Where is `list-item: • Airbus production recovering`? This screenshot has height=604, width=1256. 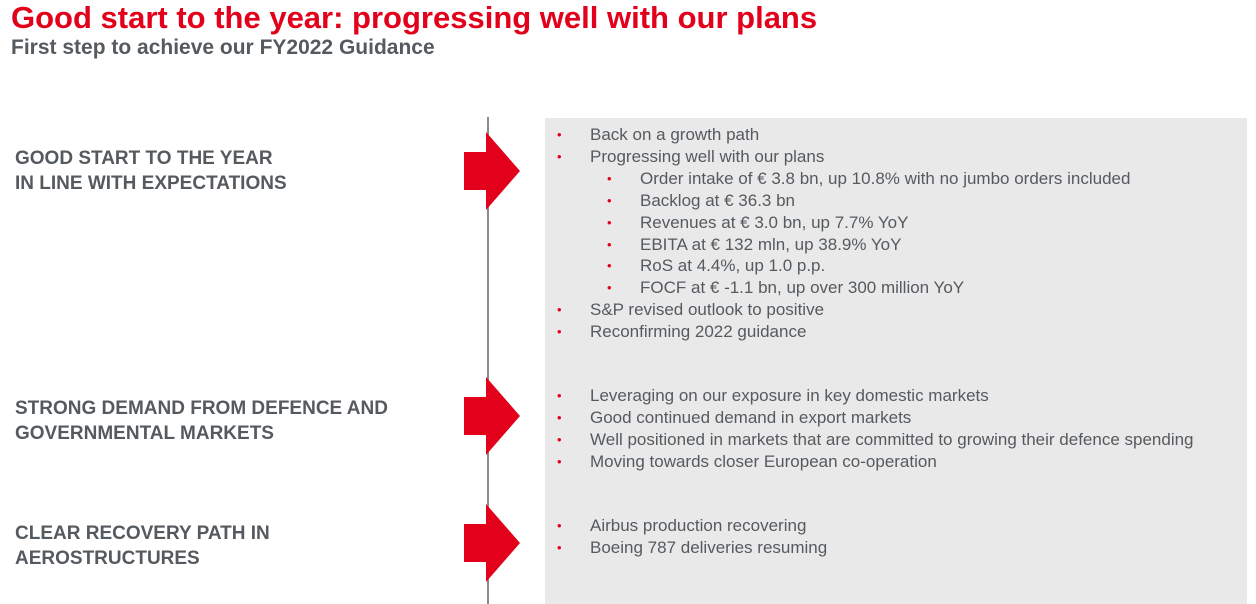
list-item: • Airbus production recovering is located at coordinates (682, 525).